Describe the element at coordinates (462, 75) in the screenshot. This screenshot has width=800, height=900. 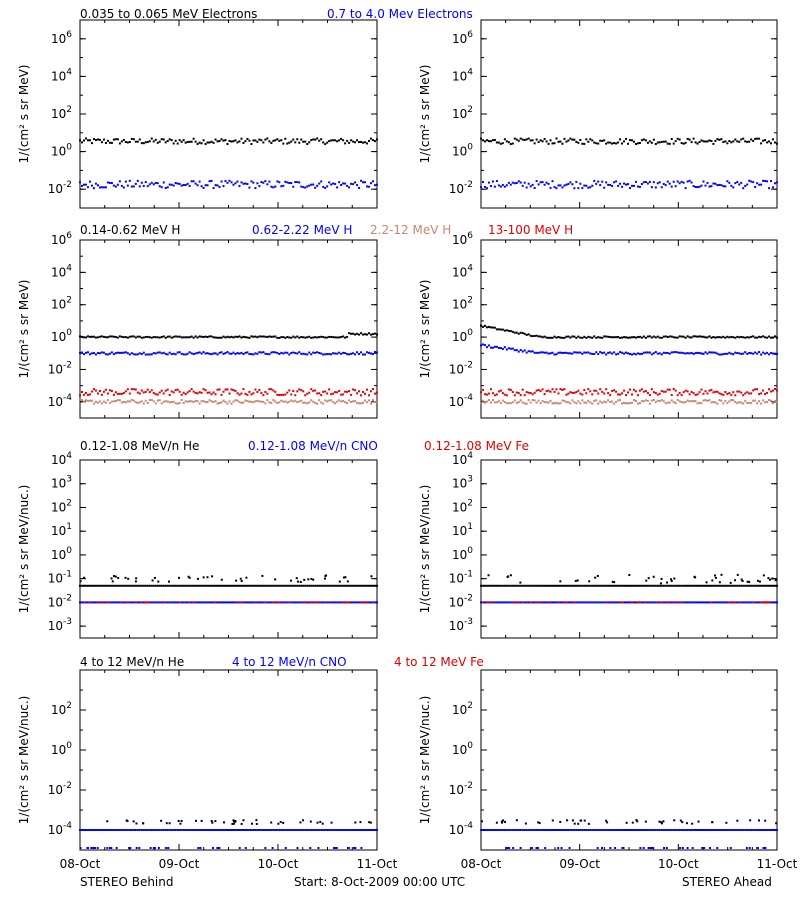
I see `y-tick-label: 10⁴` at that location.